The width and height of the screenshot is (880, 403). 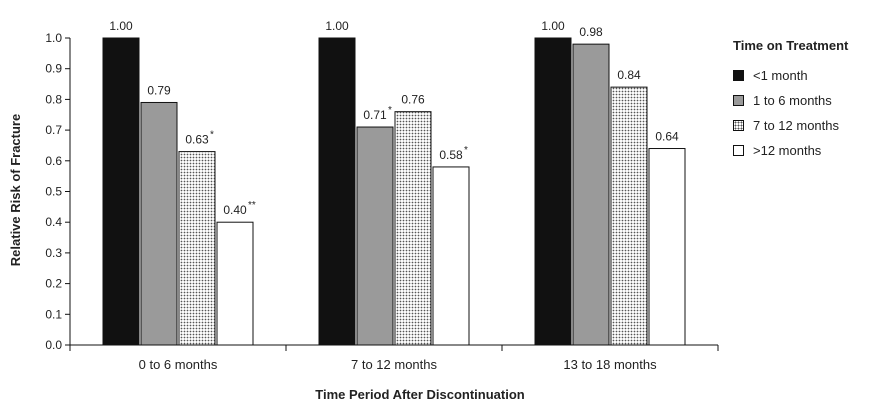 What do you see at coordinates (53, 253) in the screenshot?
I see `y-tick-label: 0.3` at bounding box center [53, 253].